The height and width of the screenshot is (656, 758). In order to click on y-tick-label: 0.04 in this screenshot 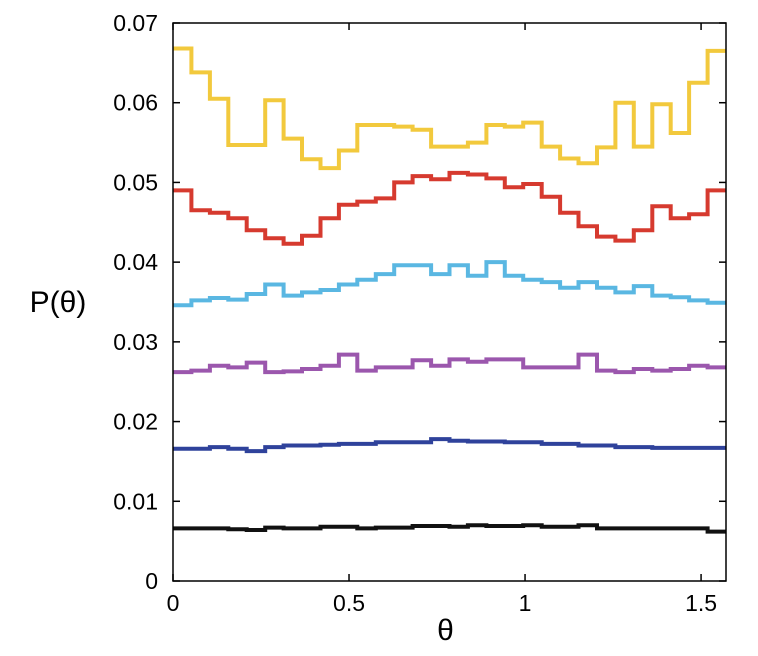, I will do `click(135, 262)`.